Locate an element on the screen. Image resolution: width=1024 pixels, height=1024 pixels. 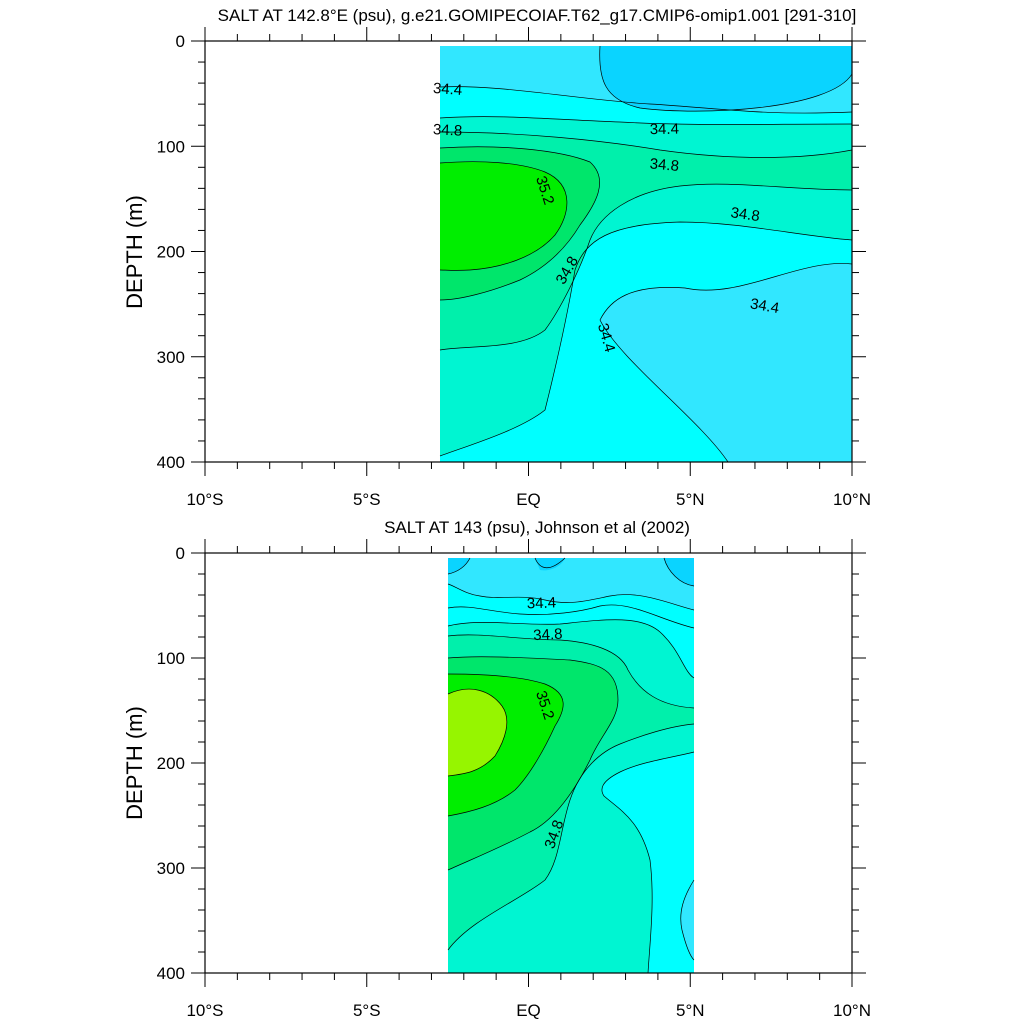
bottom-x-tick-label: 10°S is located at coordinates (204, 1010).